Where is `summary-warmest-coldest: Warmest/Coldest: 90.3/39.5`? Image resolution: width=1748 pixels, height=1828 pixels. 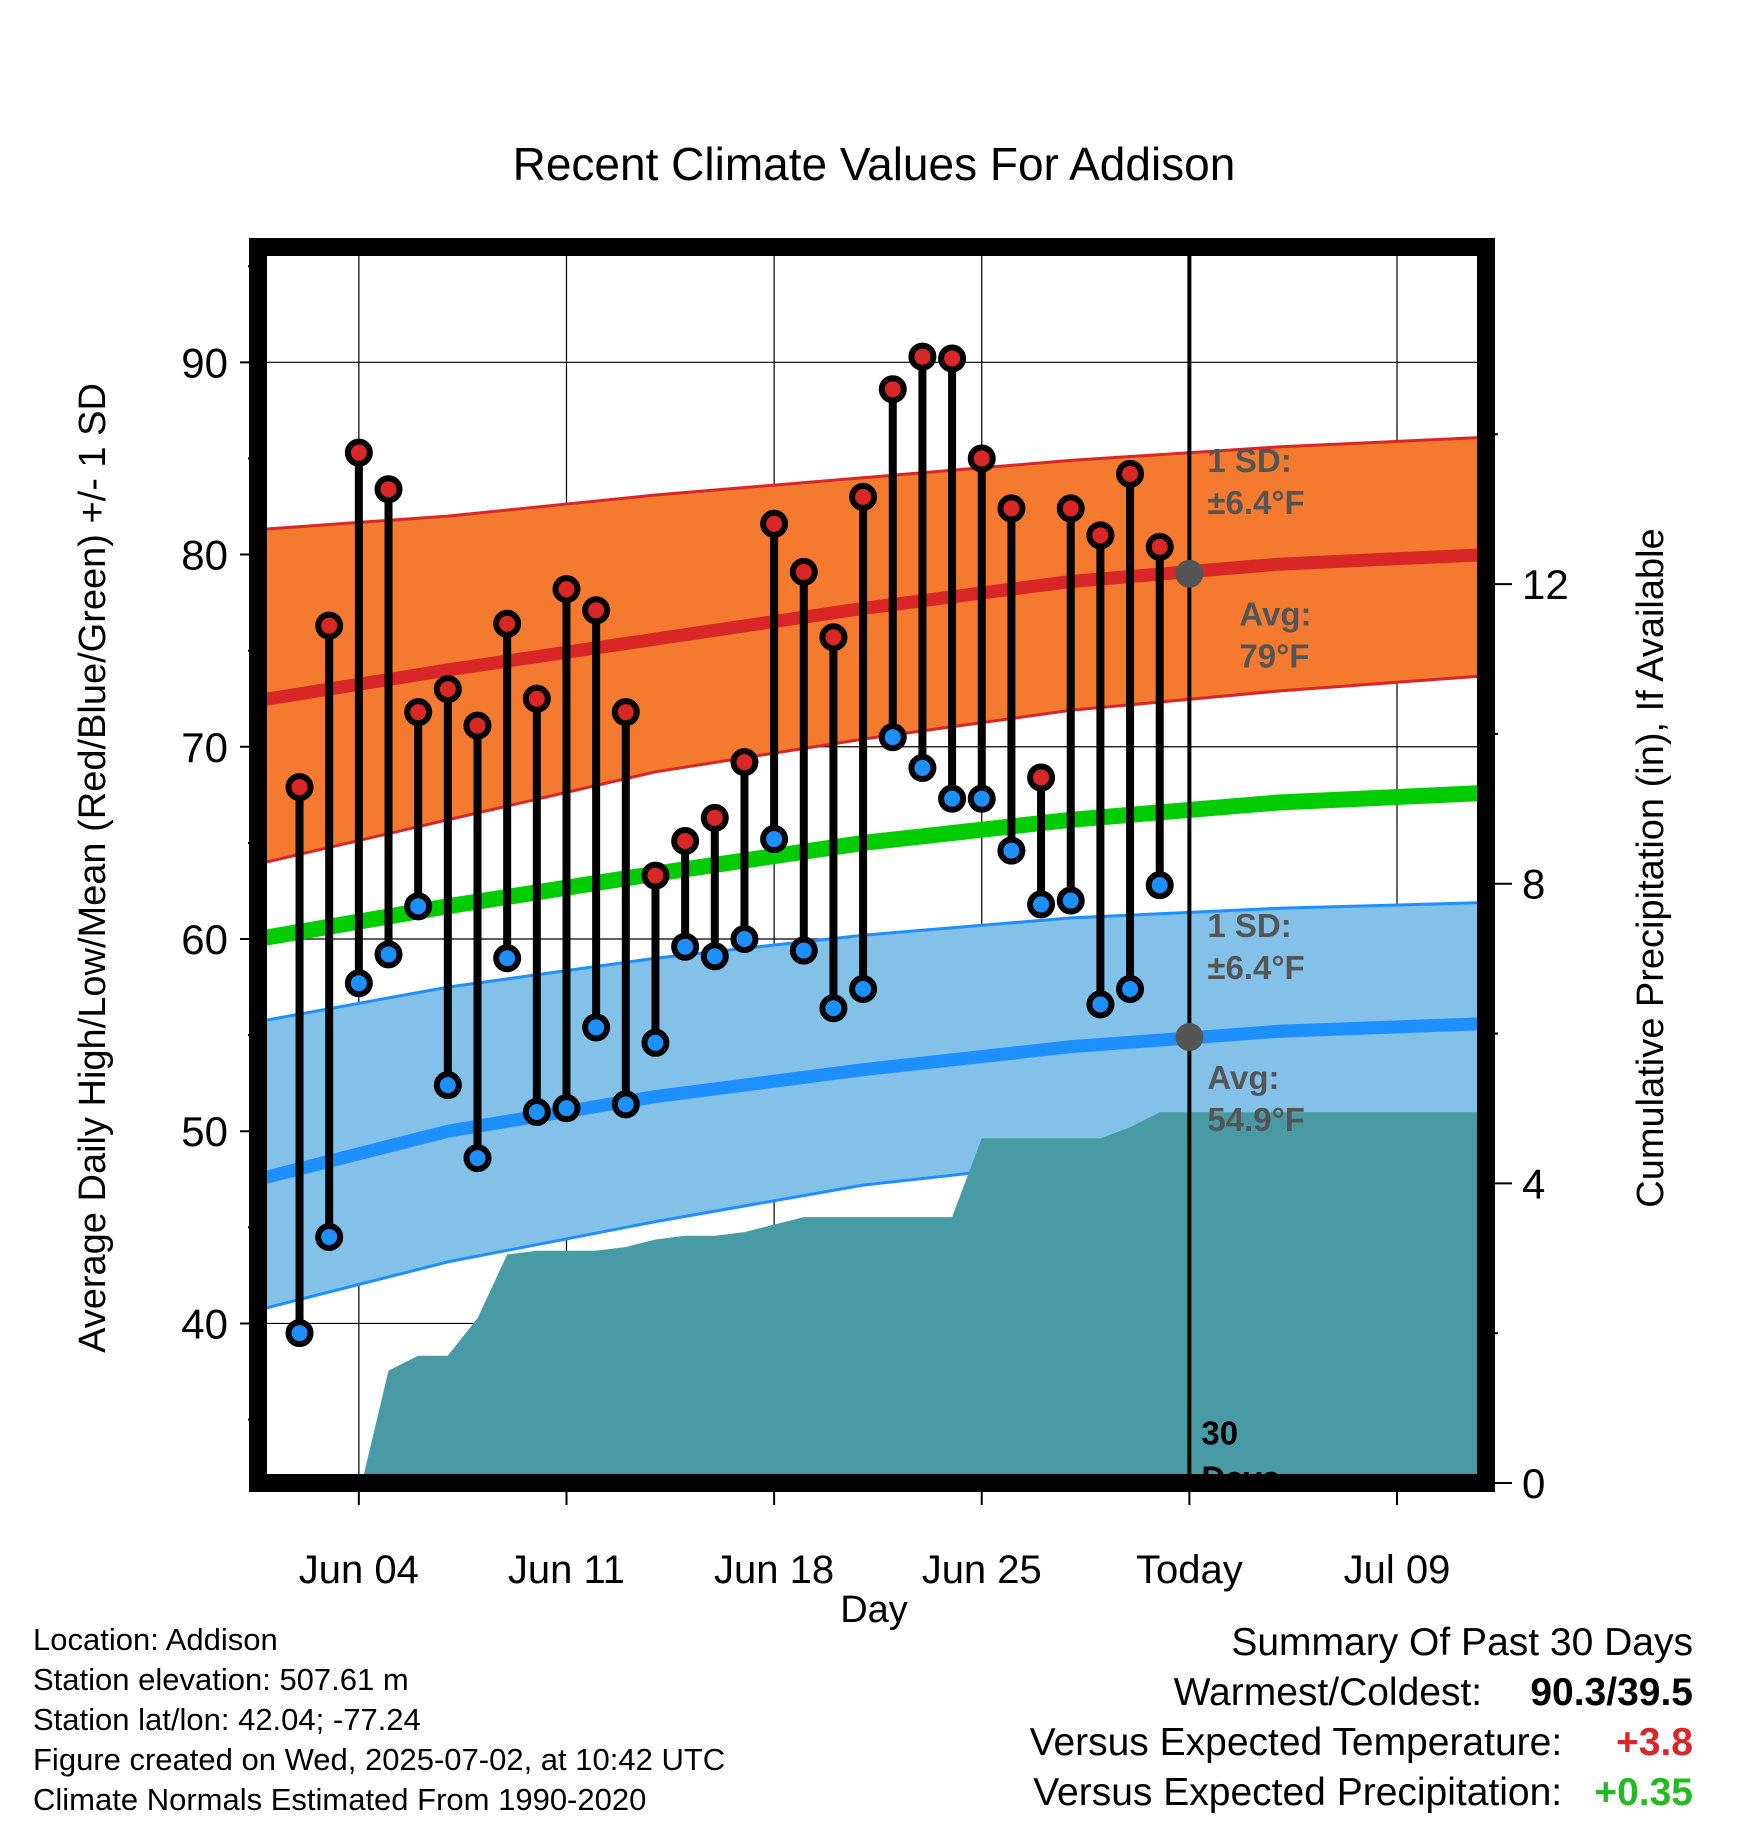
summary-warmest-coldest: Warmest/Coldest: 90.3/39.5 is located at coordinates (1361, 1693).